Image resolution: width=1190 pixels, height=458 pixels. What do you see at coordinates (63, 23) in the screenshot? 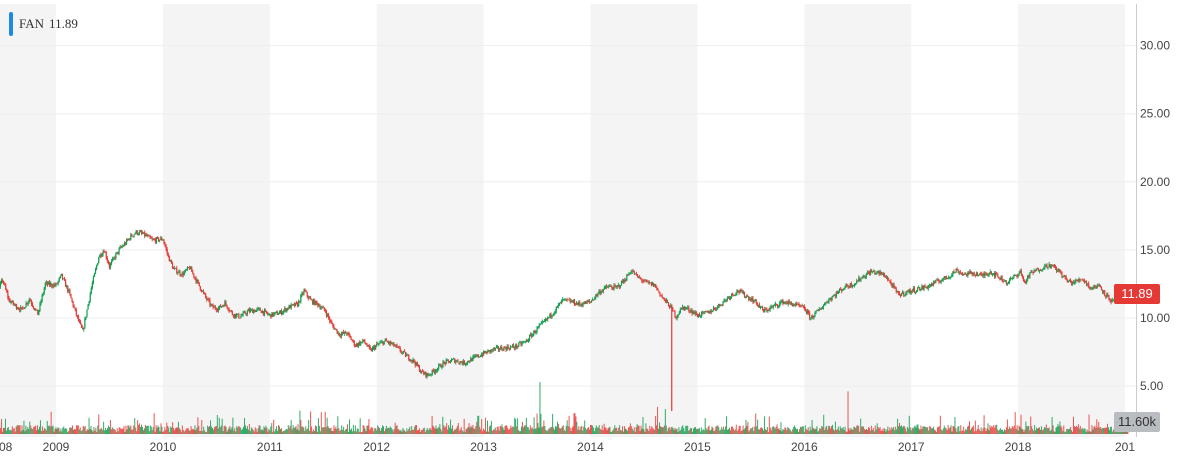
I see `legend-value: 11.89` at bounding box center [63, 23].